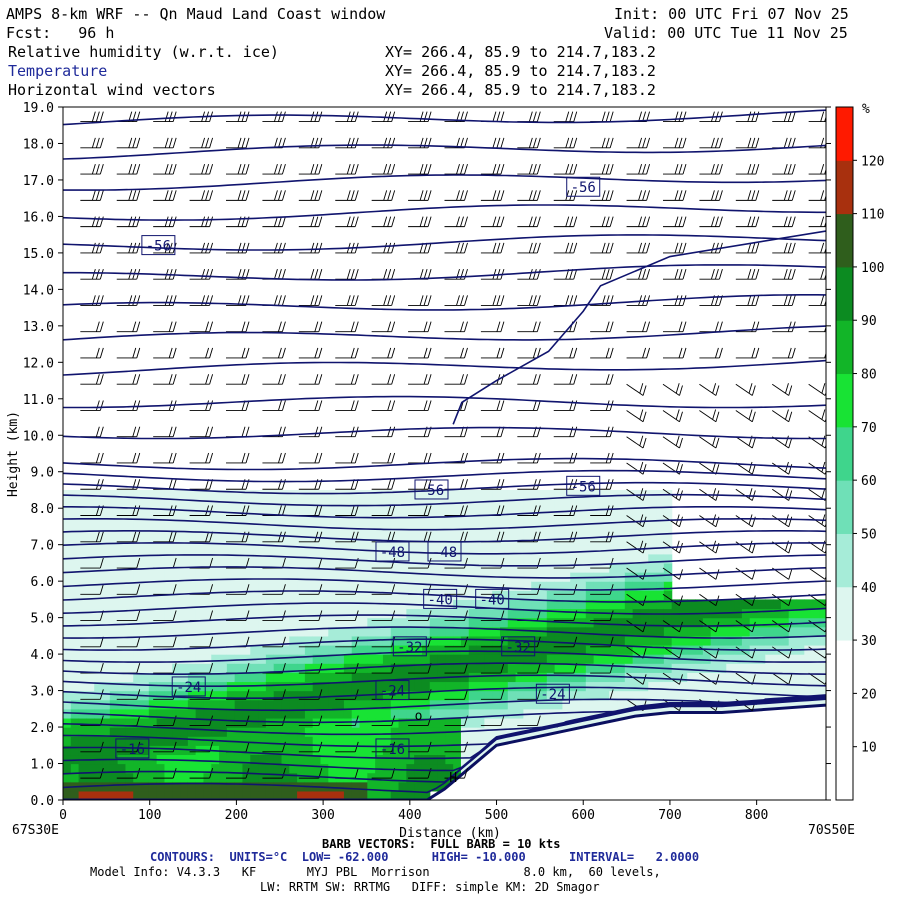  I want to click on temperature-contour, so click(444, 692).